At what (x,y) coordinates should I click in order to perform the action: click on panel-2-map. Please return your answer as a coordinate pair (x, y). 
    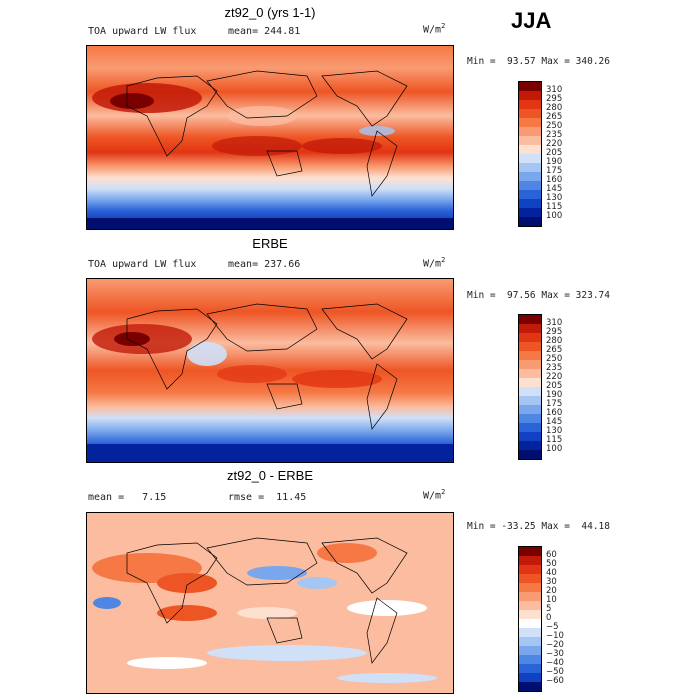
    Looking at the image, I should click on (270, 370).